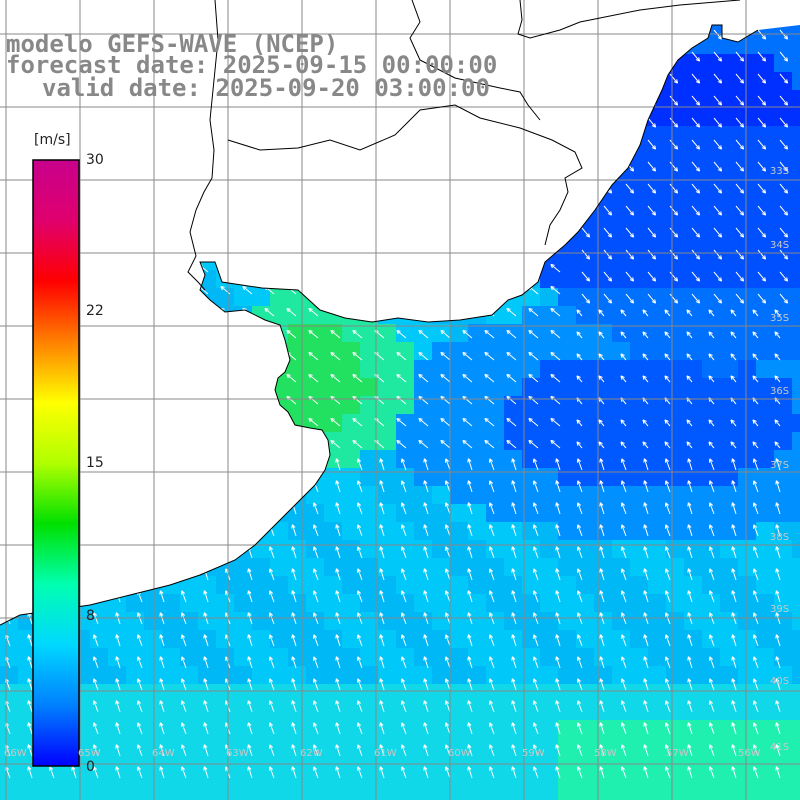 This screenshot has height=800, width=800. Describe the element at coordinates (266, 88) in the screenshot. I see `valid-date: valid date: 2025-09-20 03:00:00` at that location.